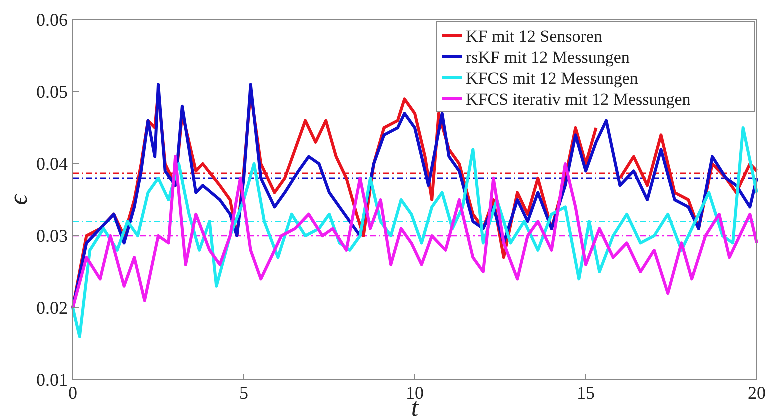 Image resolution: width=768 pixels, height=418 pixels. I want to click on y-tick-label: 0.06, so click(52, 20).